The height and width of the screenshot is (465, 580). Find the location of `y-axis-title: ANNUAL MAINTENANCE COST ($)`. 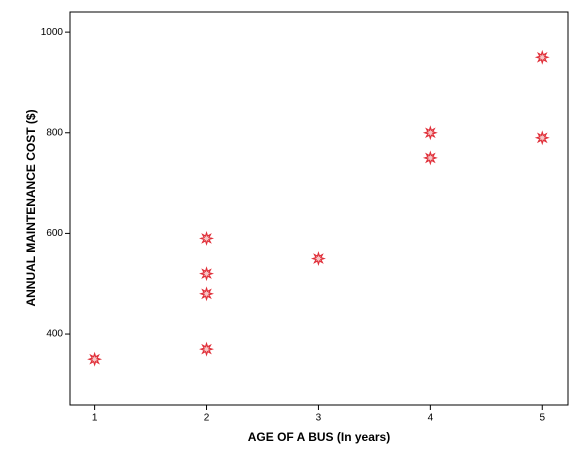

y-axis-title: ANNUAL MAINTENANCE COST ($) is located at coordinates (31, 207).